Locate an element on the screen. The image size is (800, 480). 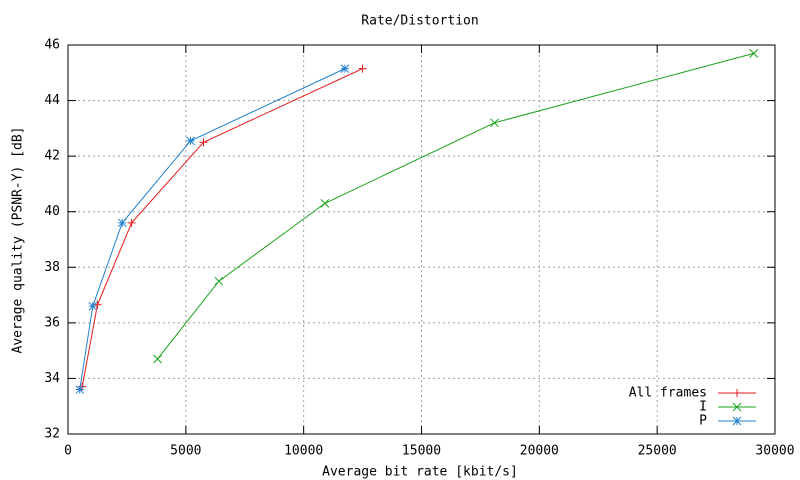
y-tick-label: 36 is located at coordinates (52, 322).